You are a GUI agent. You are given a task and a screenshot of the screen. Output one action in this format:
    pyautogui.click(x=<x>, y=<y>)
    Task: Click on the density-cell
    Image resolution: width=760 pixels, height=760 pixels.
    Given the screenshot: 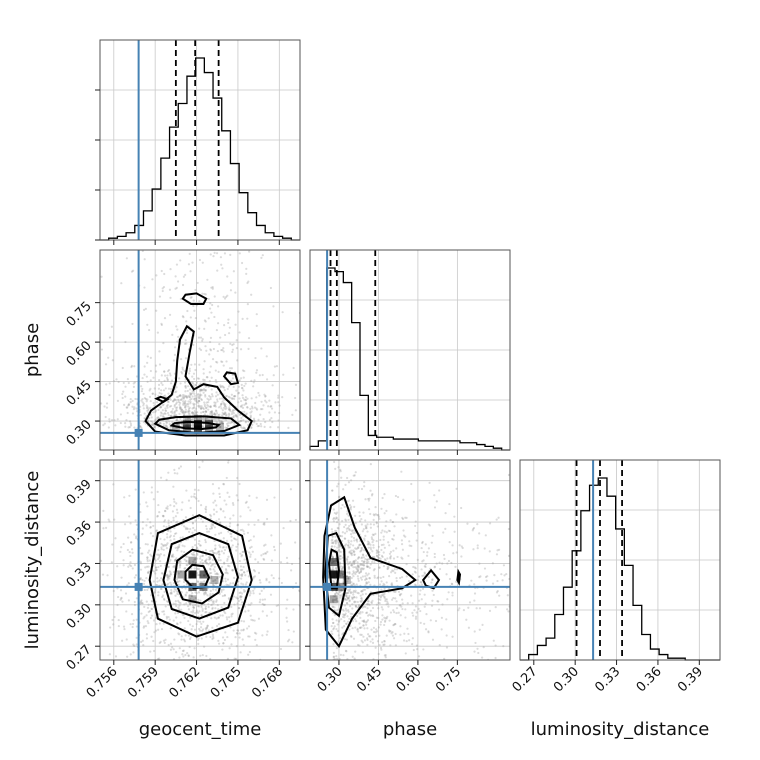 What is the action you would take?
    pyautogui.click(x=192, y=574)
    